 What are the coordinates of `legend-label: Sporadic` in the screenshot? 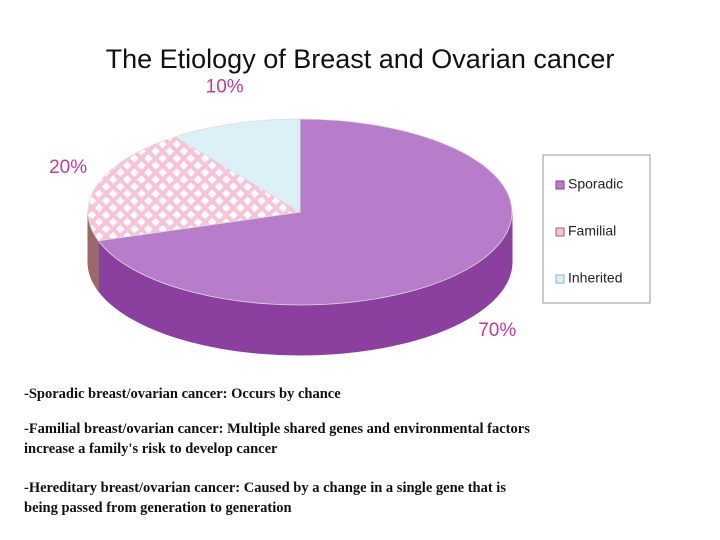 It's located at (595, 184).